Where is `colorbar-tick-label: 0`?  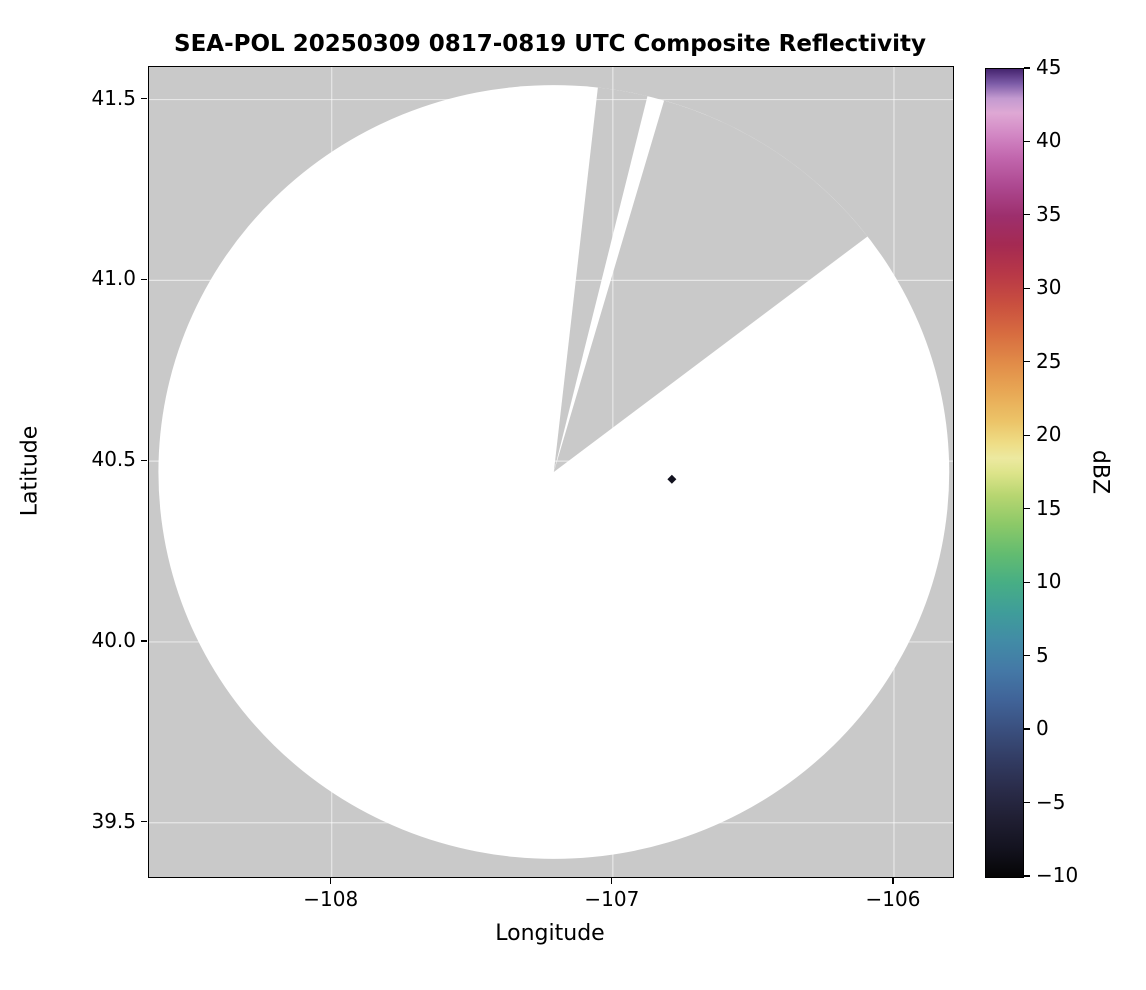
colorbar-tick-label: 0 is located at coordinates (1042, 728).